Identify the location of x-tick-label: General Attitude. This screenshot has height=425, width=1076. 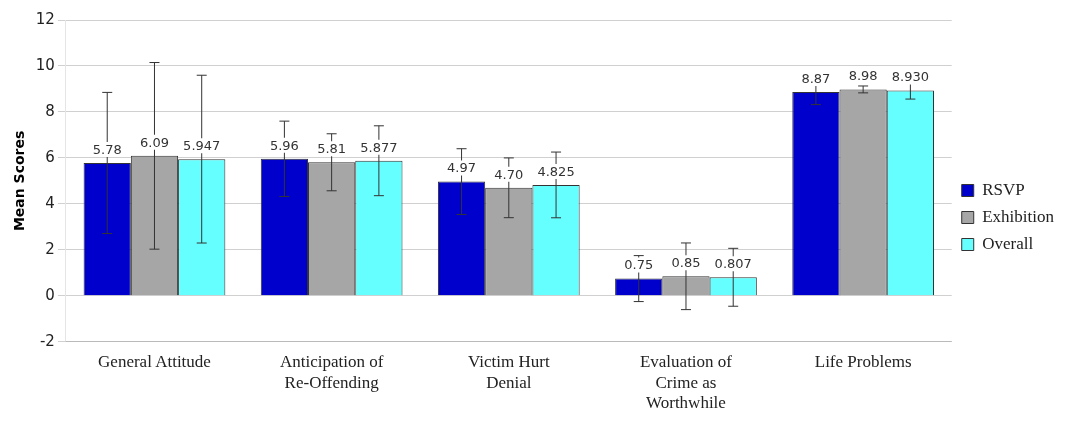
(154, 362).